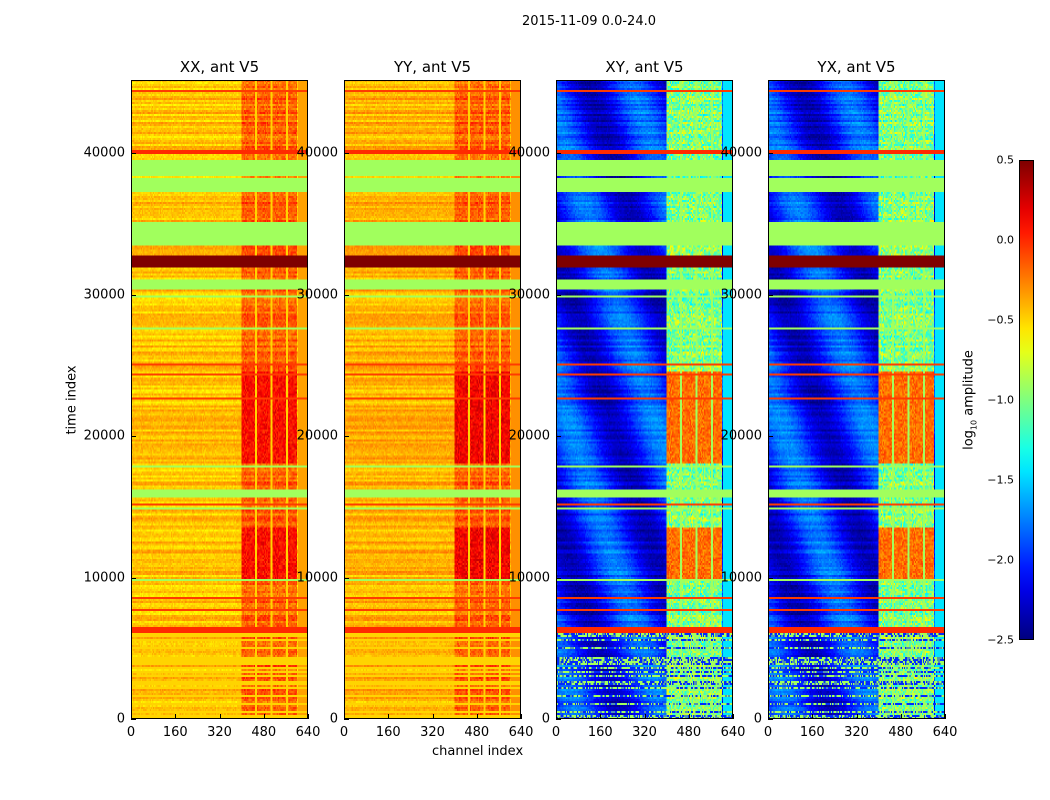 This screenshot has width=1050, height=800. Describe the element at coordinates (478, 751) in the screenshot. I see `x-axis-label: channel index` at that location.